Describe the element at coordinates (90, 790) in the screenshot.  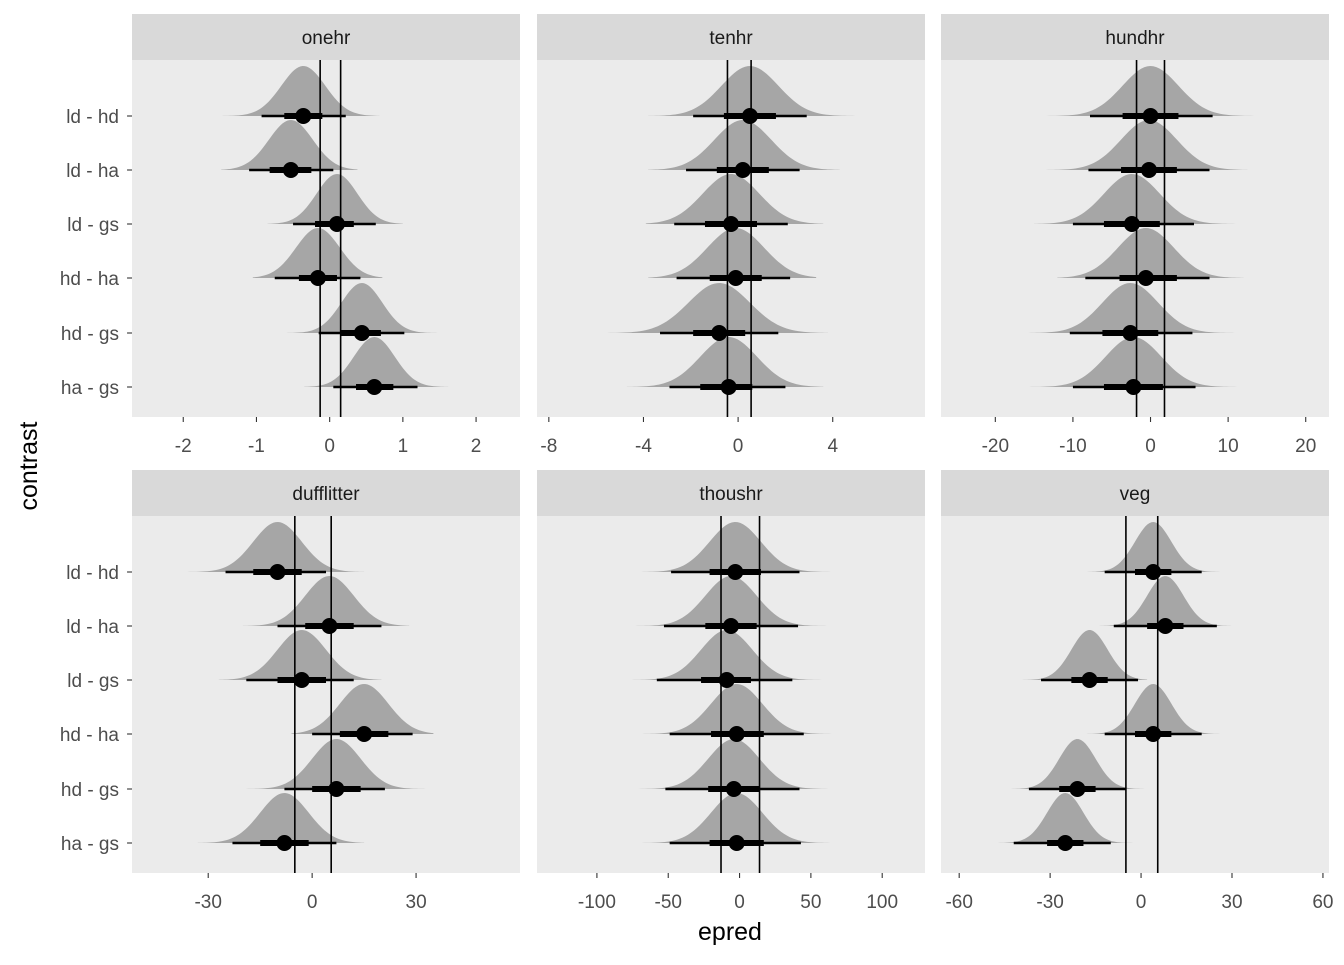
I see `y-tick-label: hd - gs` at that location.